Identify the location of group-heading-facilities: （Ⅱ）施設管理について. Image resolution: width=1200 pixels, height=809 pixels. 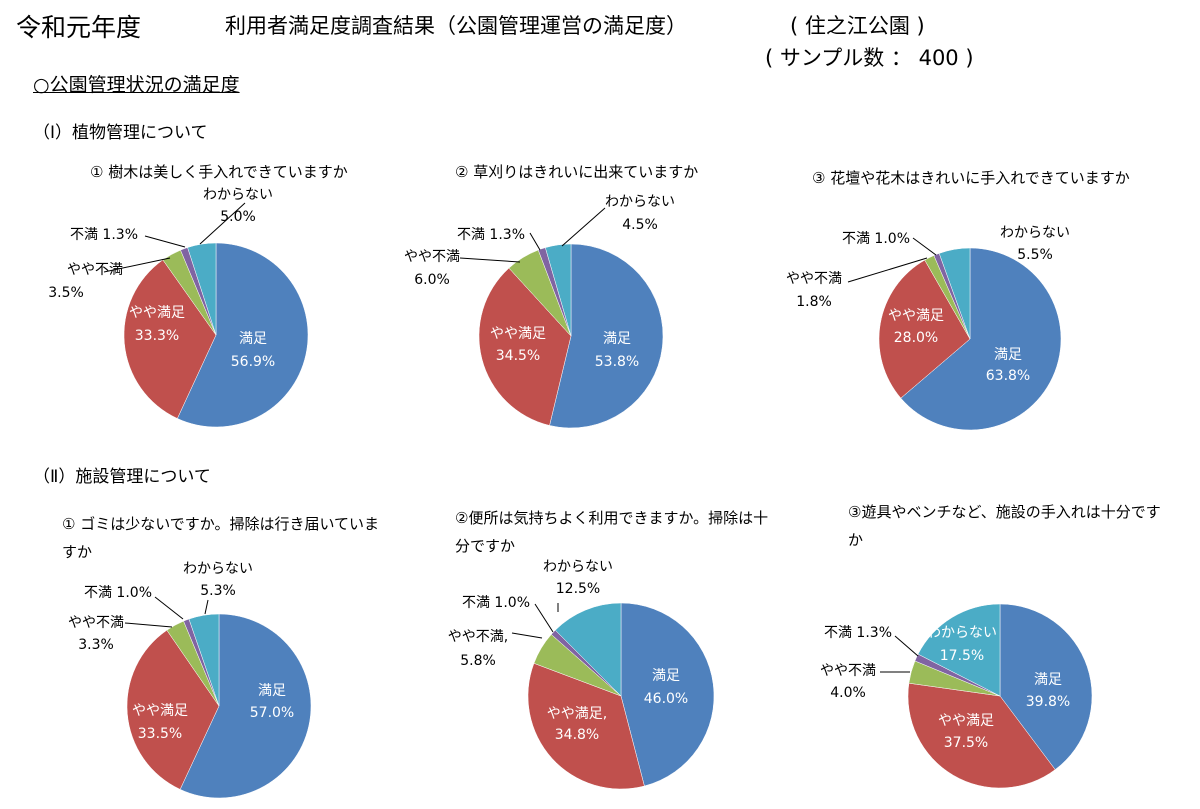
(122, 477).